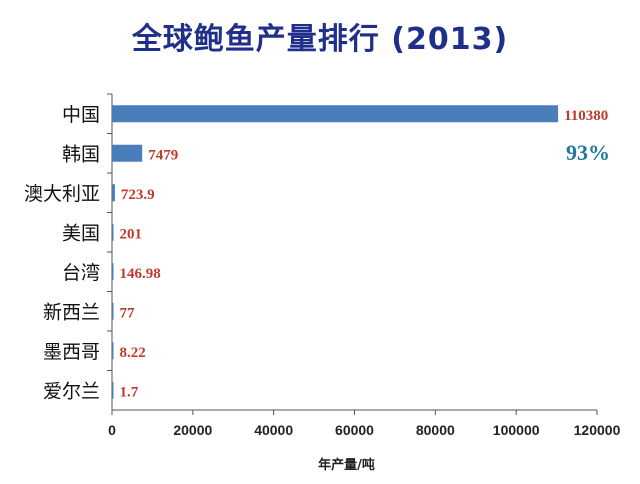 The width and height of the screenshot is (640, 484). Describe the element at coordinates (81, 115) in the screenshot. I see `category-label: 中国` at that location.